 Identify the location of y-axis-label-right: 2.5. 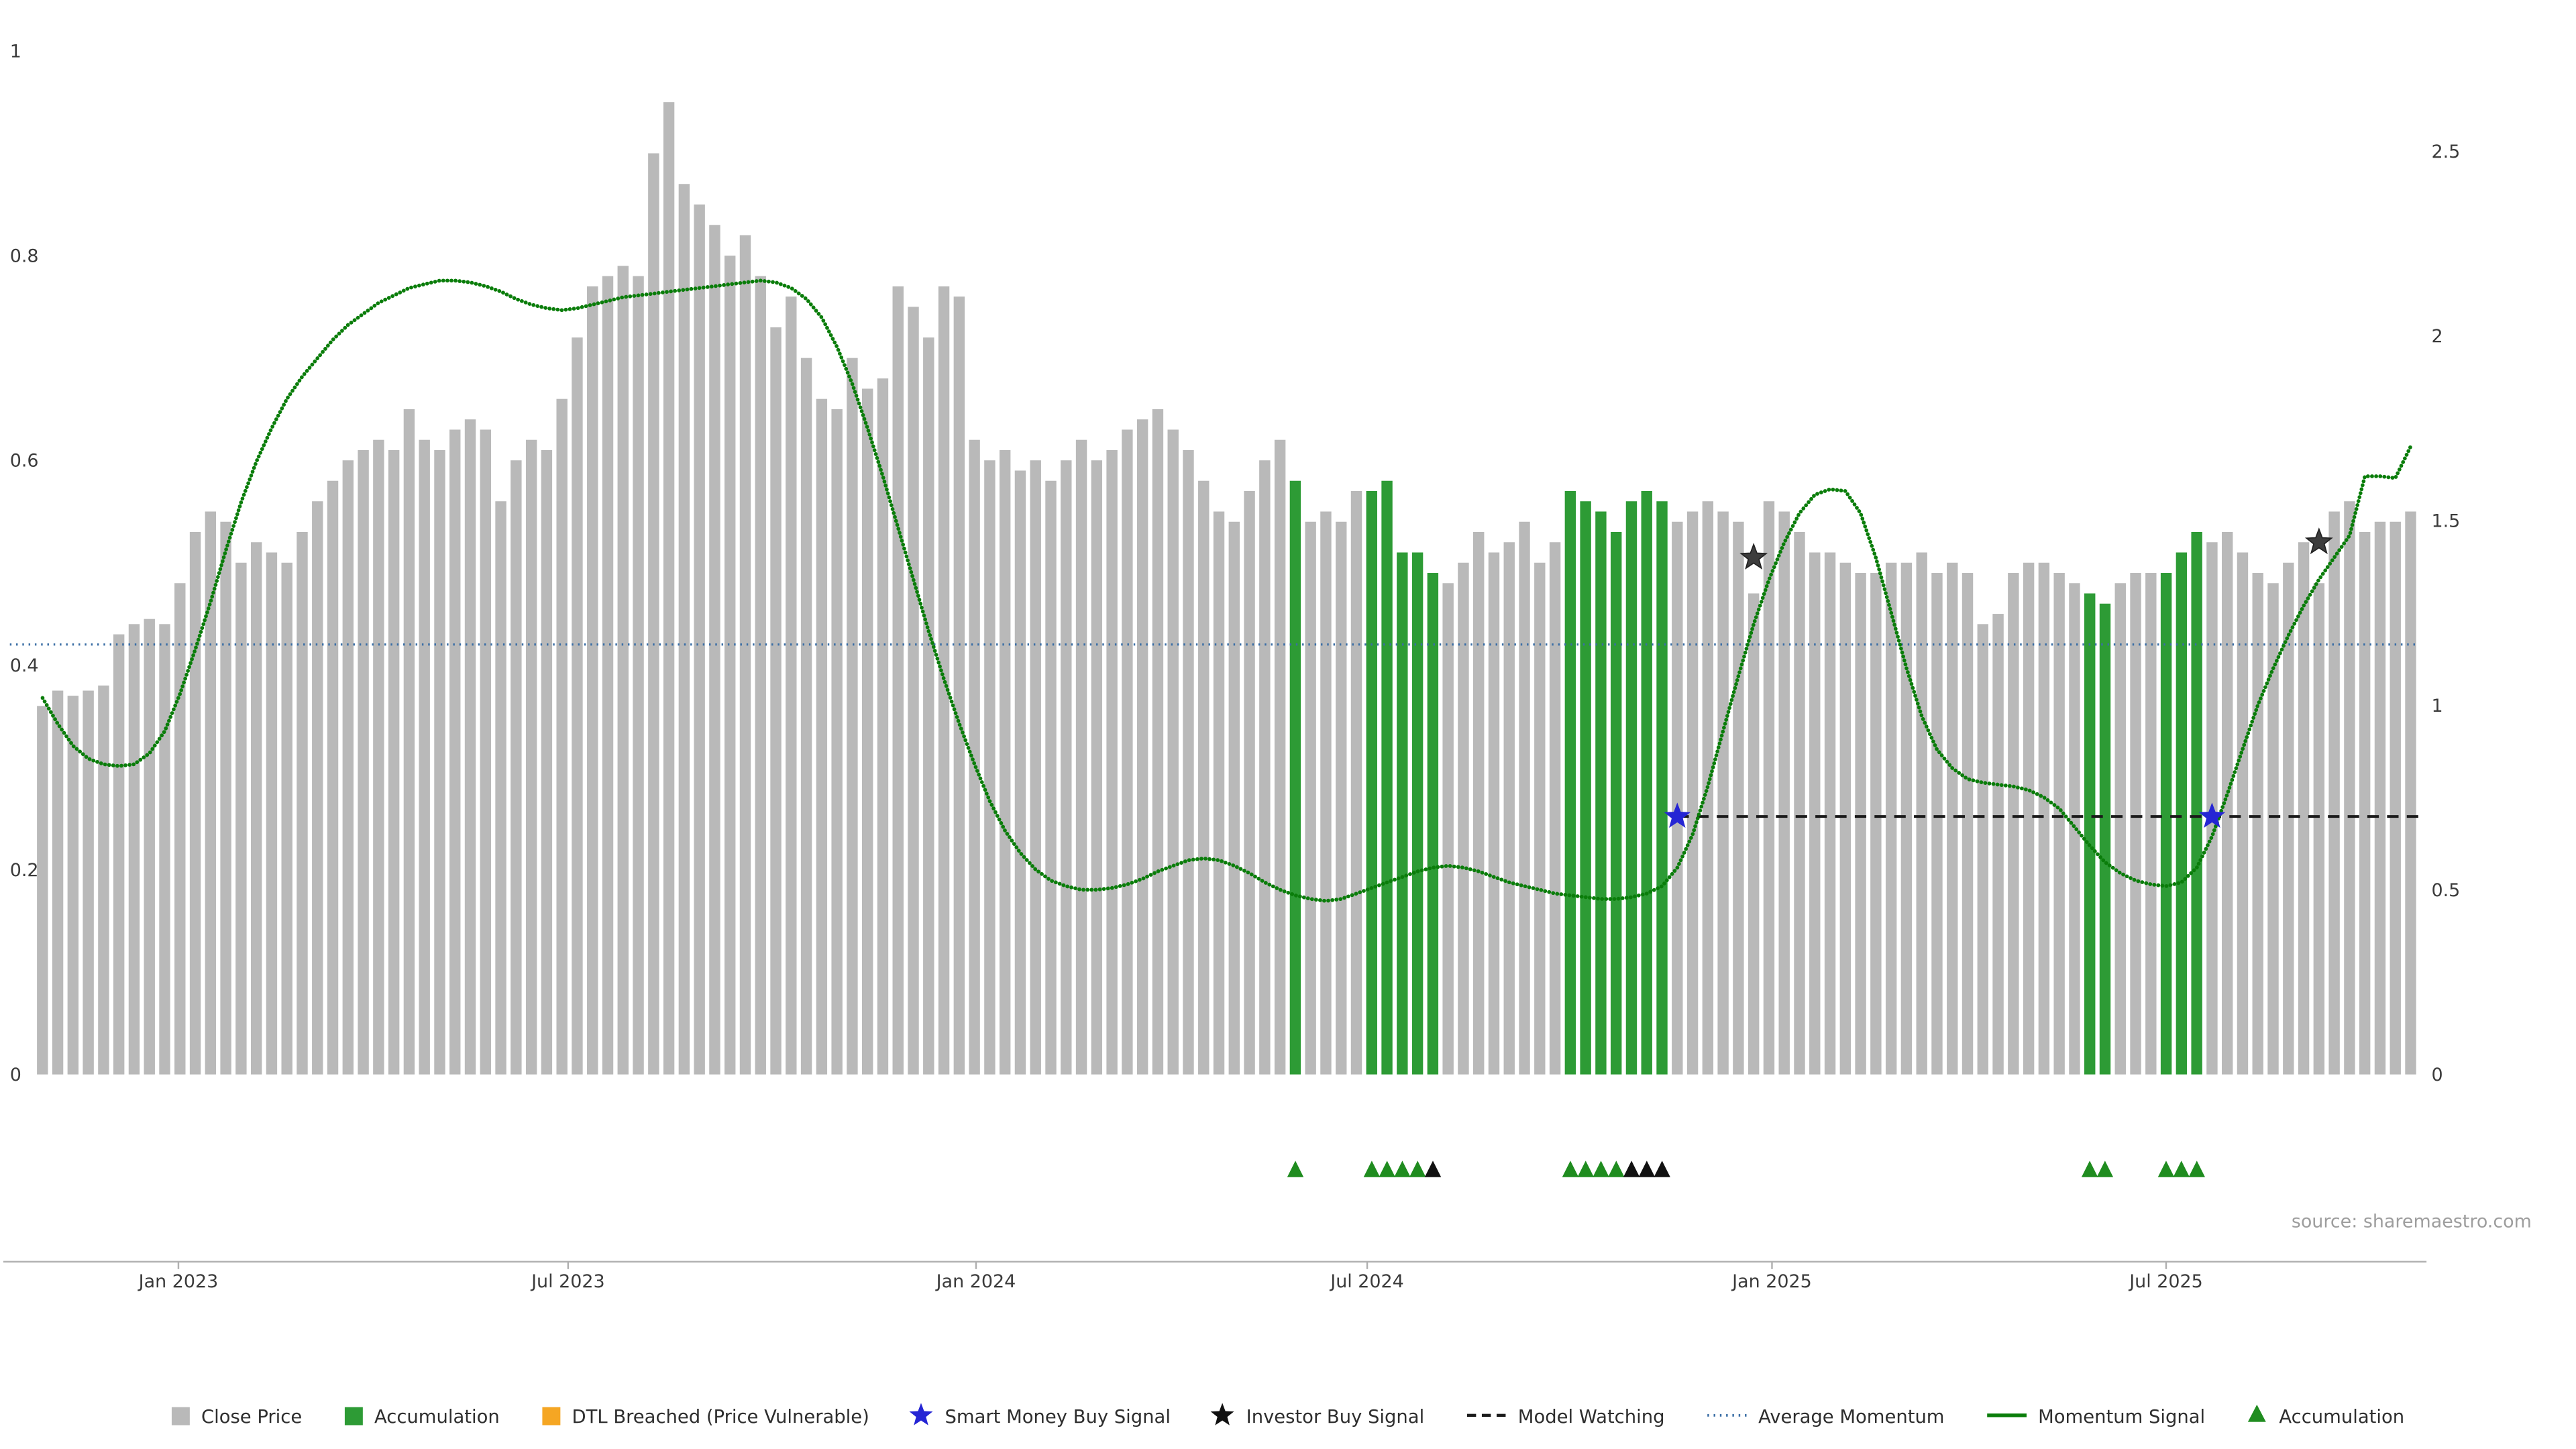
(2445, 152).